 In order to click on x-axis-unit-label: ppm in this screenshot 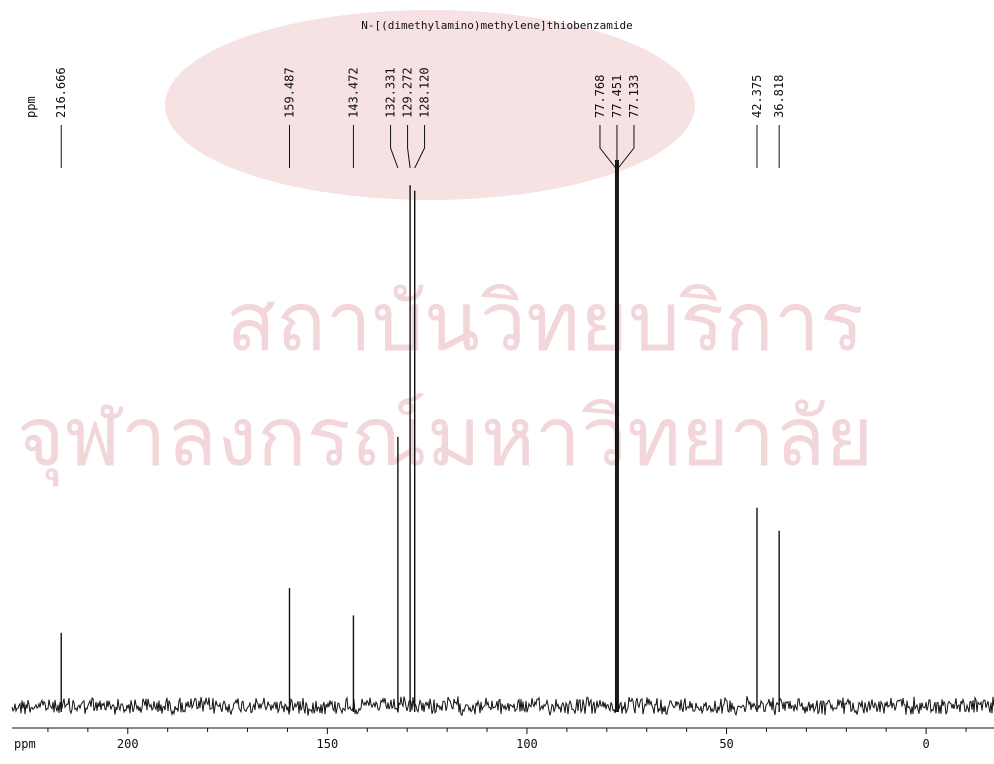, I will do `click(25, 744)`.